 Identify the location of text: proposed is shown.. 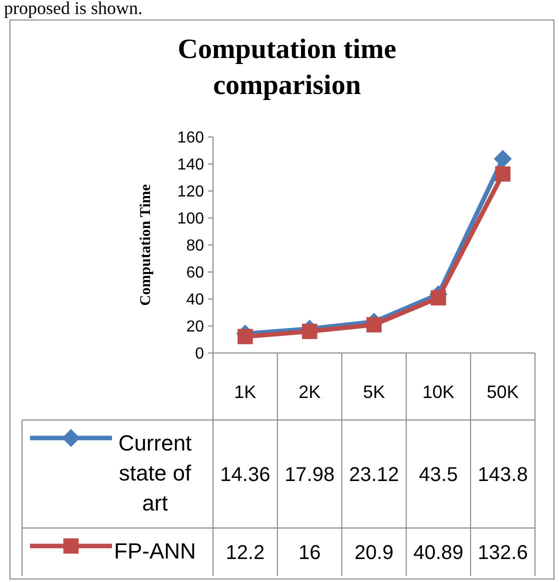
(73, 9).